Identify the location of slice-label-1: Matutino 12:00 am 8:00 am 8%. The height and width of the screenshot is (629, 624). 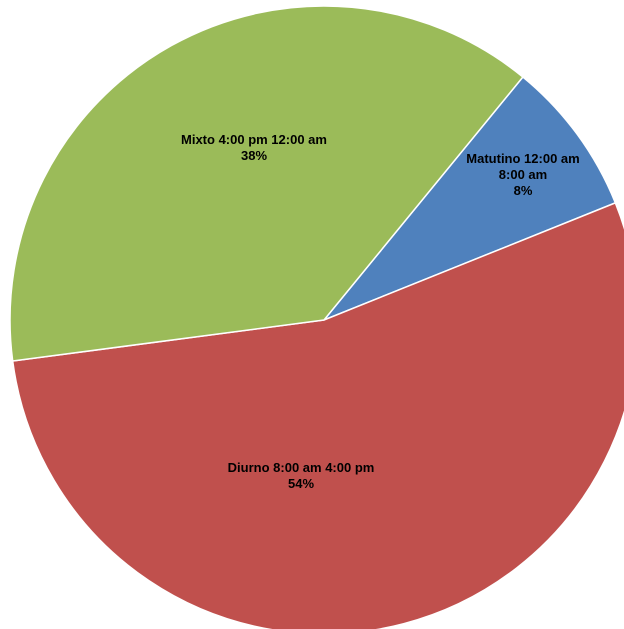
(522, 174).